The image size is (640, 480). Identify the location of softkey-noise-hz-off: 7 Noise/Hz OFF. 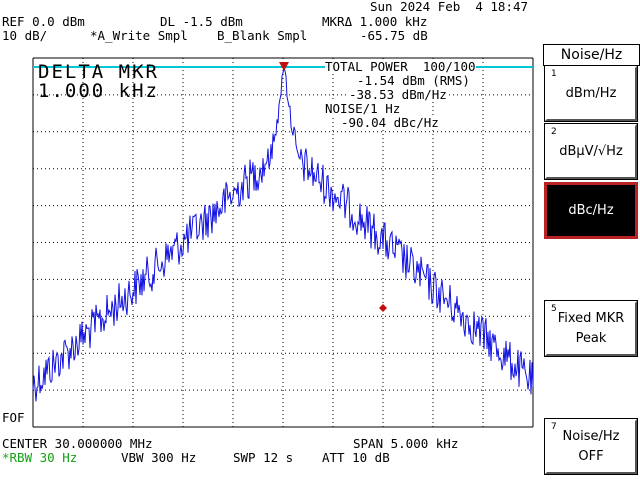
(591, 446).